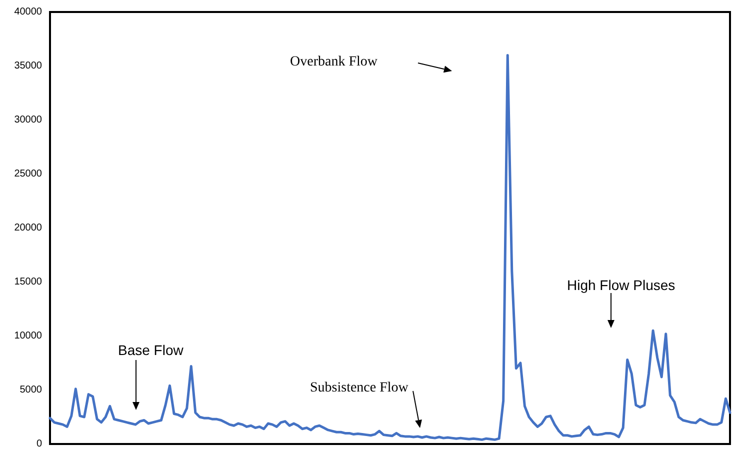 The width and height of the screenshot is (733, 452). Describe the element at coordinates (28, 282) in the screenshot. I see `y-tick-label: 15000` at that location.